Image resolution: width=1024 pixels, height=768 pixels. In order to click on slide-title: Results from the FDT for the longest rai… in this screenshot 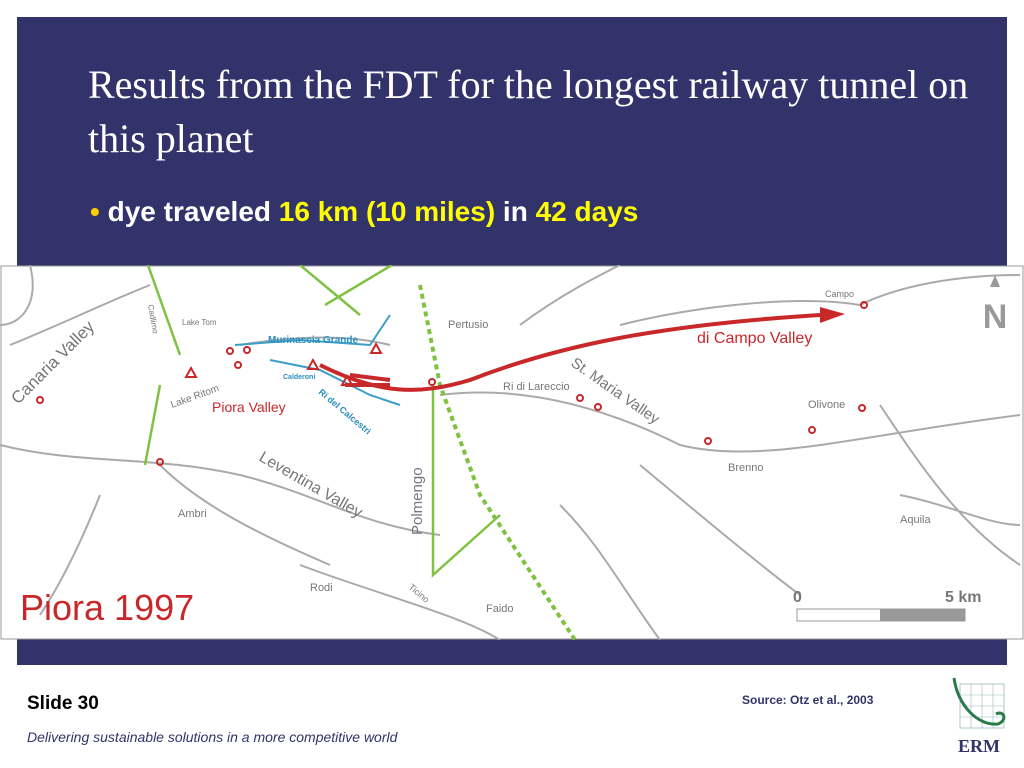, I will do `click(528, 111)`.